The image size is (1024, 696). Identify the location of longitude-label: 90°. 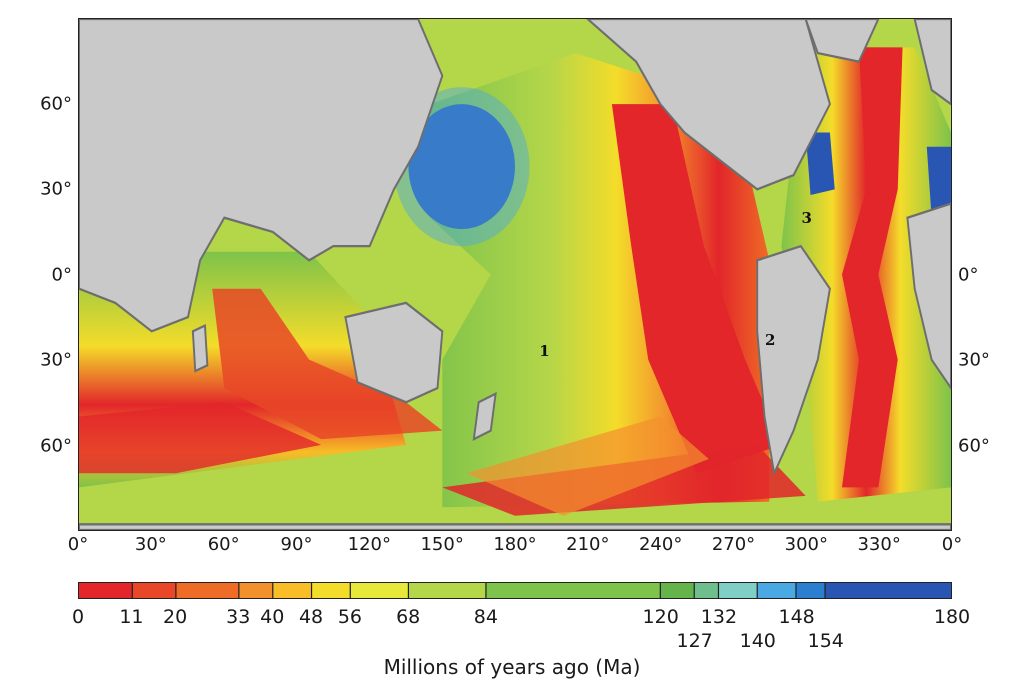
(296, 544).